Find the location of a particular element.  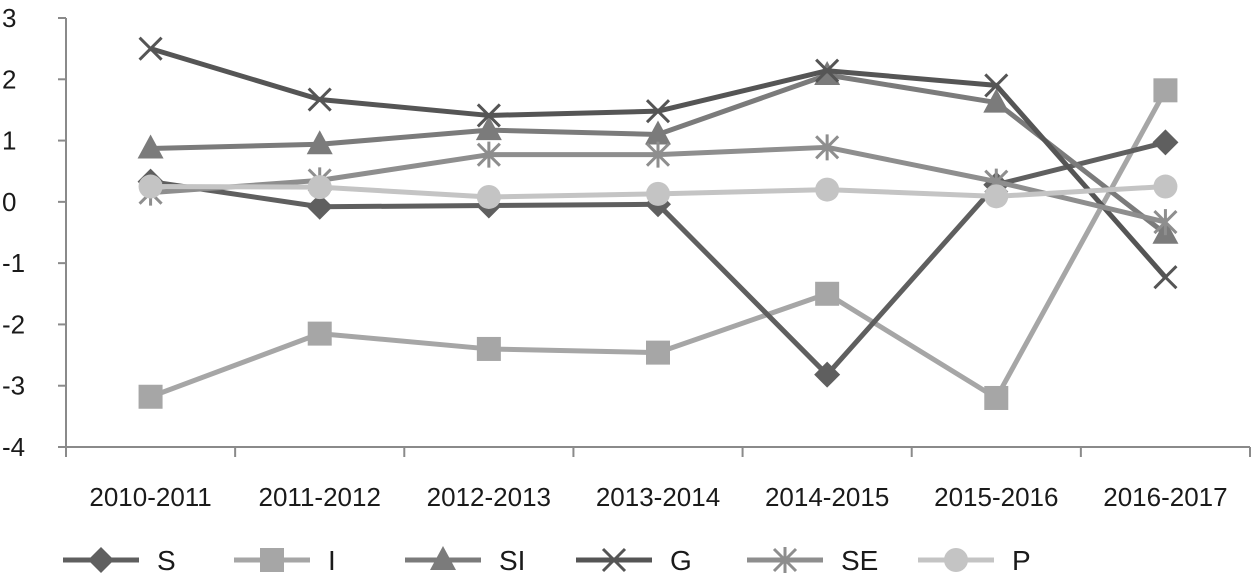

y-tick-label: 1 is located at coordinates (9, 141).